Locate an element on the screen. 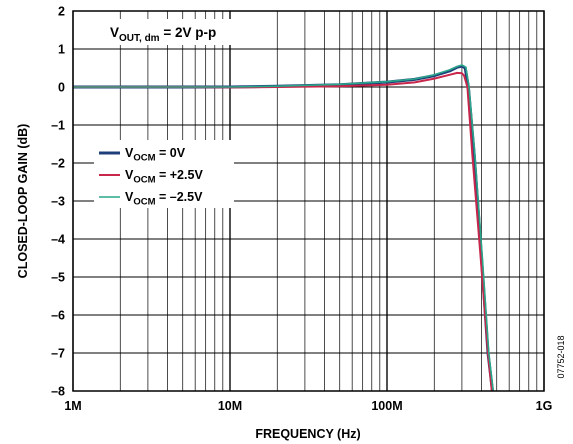 This screenshot has height=444, width=573. y-tick-label: –1 is located at coordinates (58, 126).